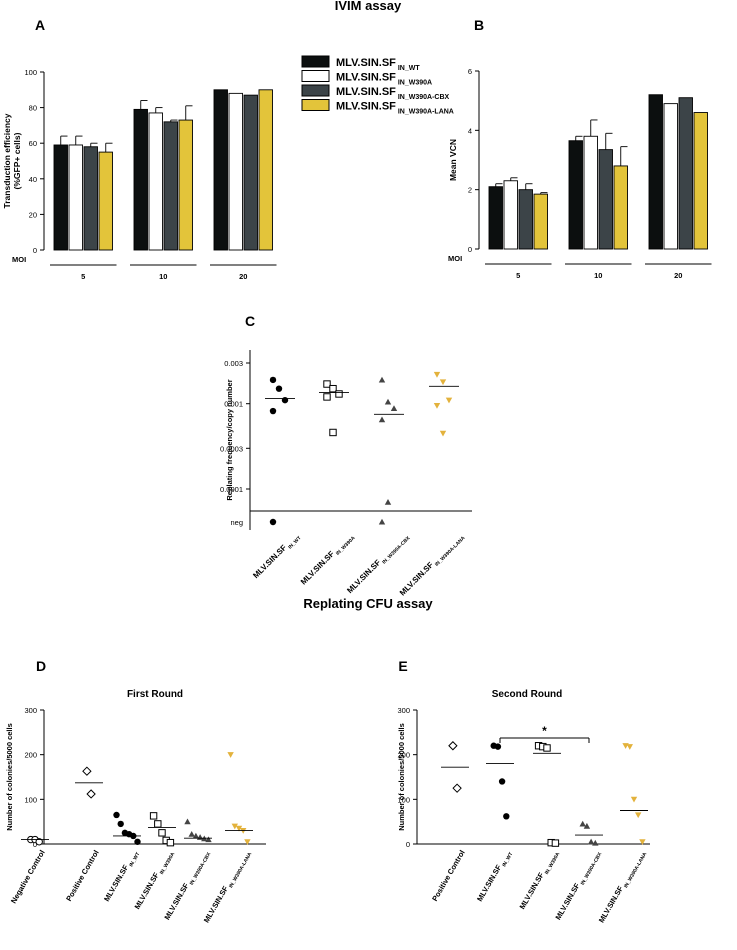  Describe the element at coordinates (35, 844) in the screenshot. I see `panel-d-y-tick-label-0: 0` at that location.